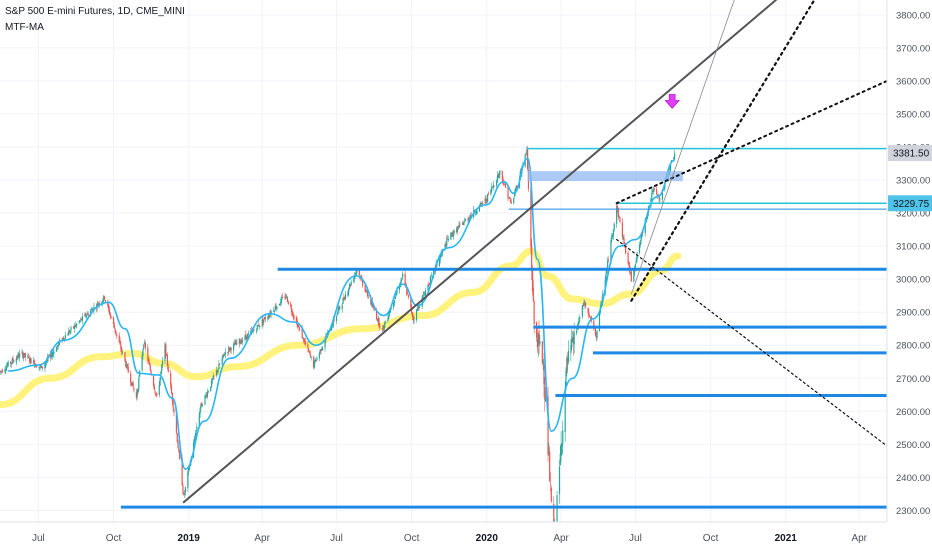  What do you see at coordinates (751, 142) in the screenshot?
I see `dotted-trend-line` at bounding box center [751, 142].